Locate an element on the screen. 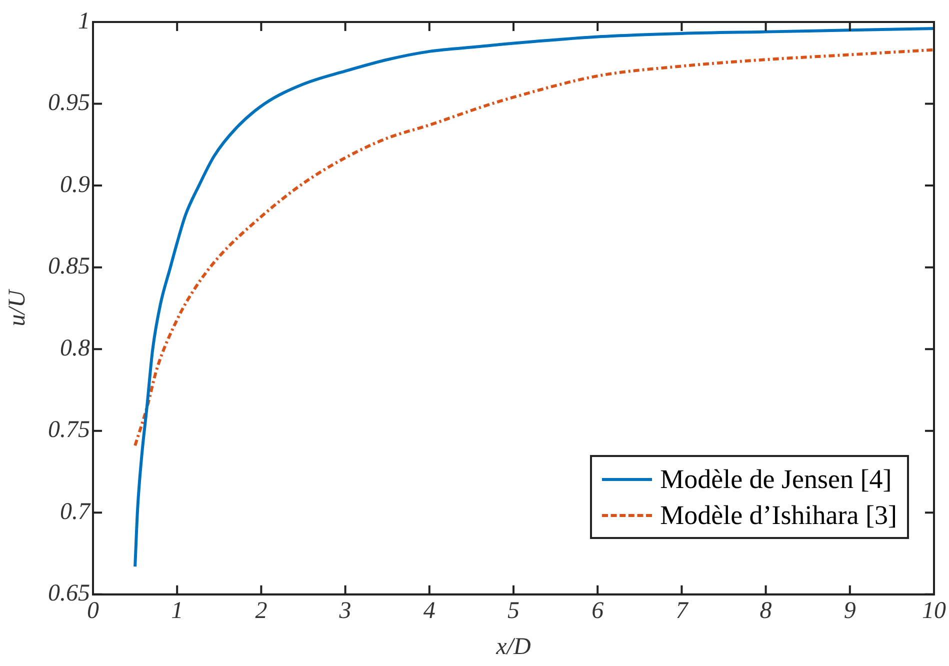 The width and height of the screenshot is (949, 666). x-tick-label: 2 is located at coordinates (261, 611).